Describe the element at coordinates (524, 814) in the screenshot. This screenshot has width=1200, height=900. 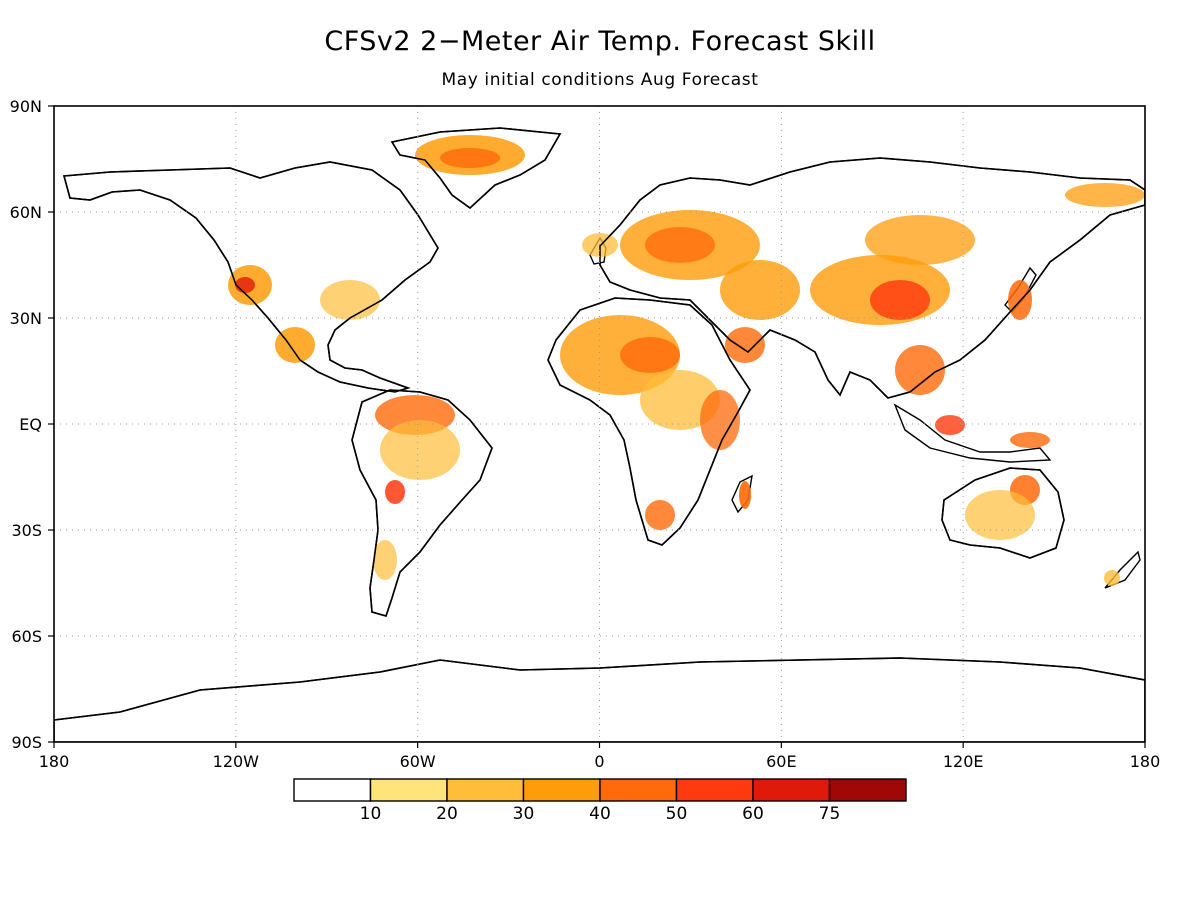
I see `colorbar-label: 30` at that location.